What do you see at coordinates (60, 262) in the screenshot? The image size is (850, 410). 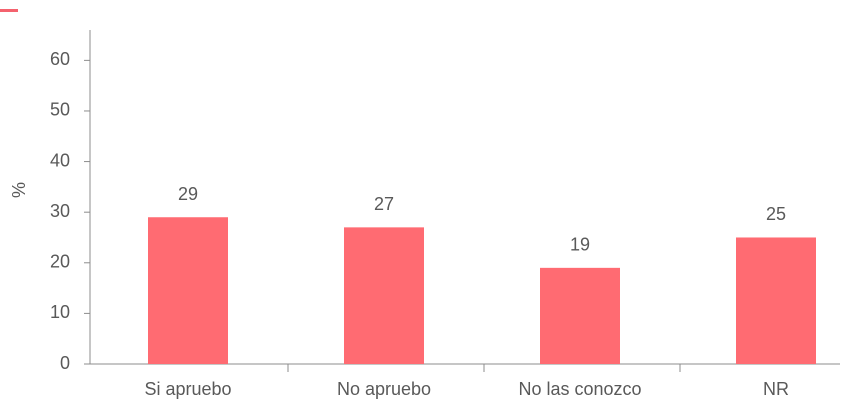 I see `y-tick-label: 20` at bounding box center [60, 262].